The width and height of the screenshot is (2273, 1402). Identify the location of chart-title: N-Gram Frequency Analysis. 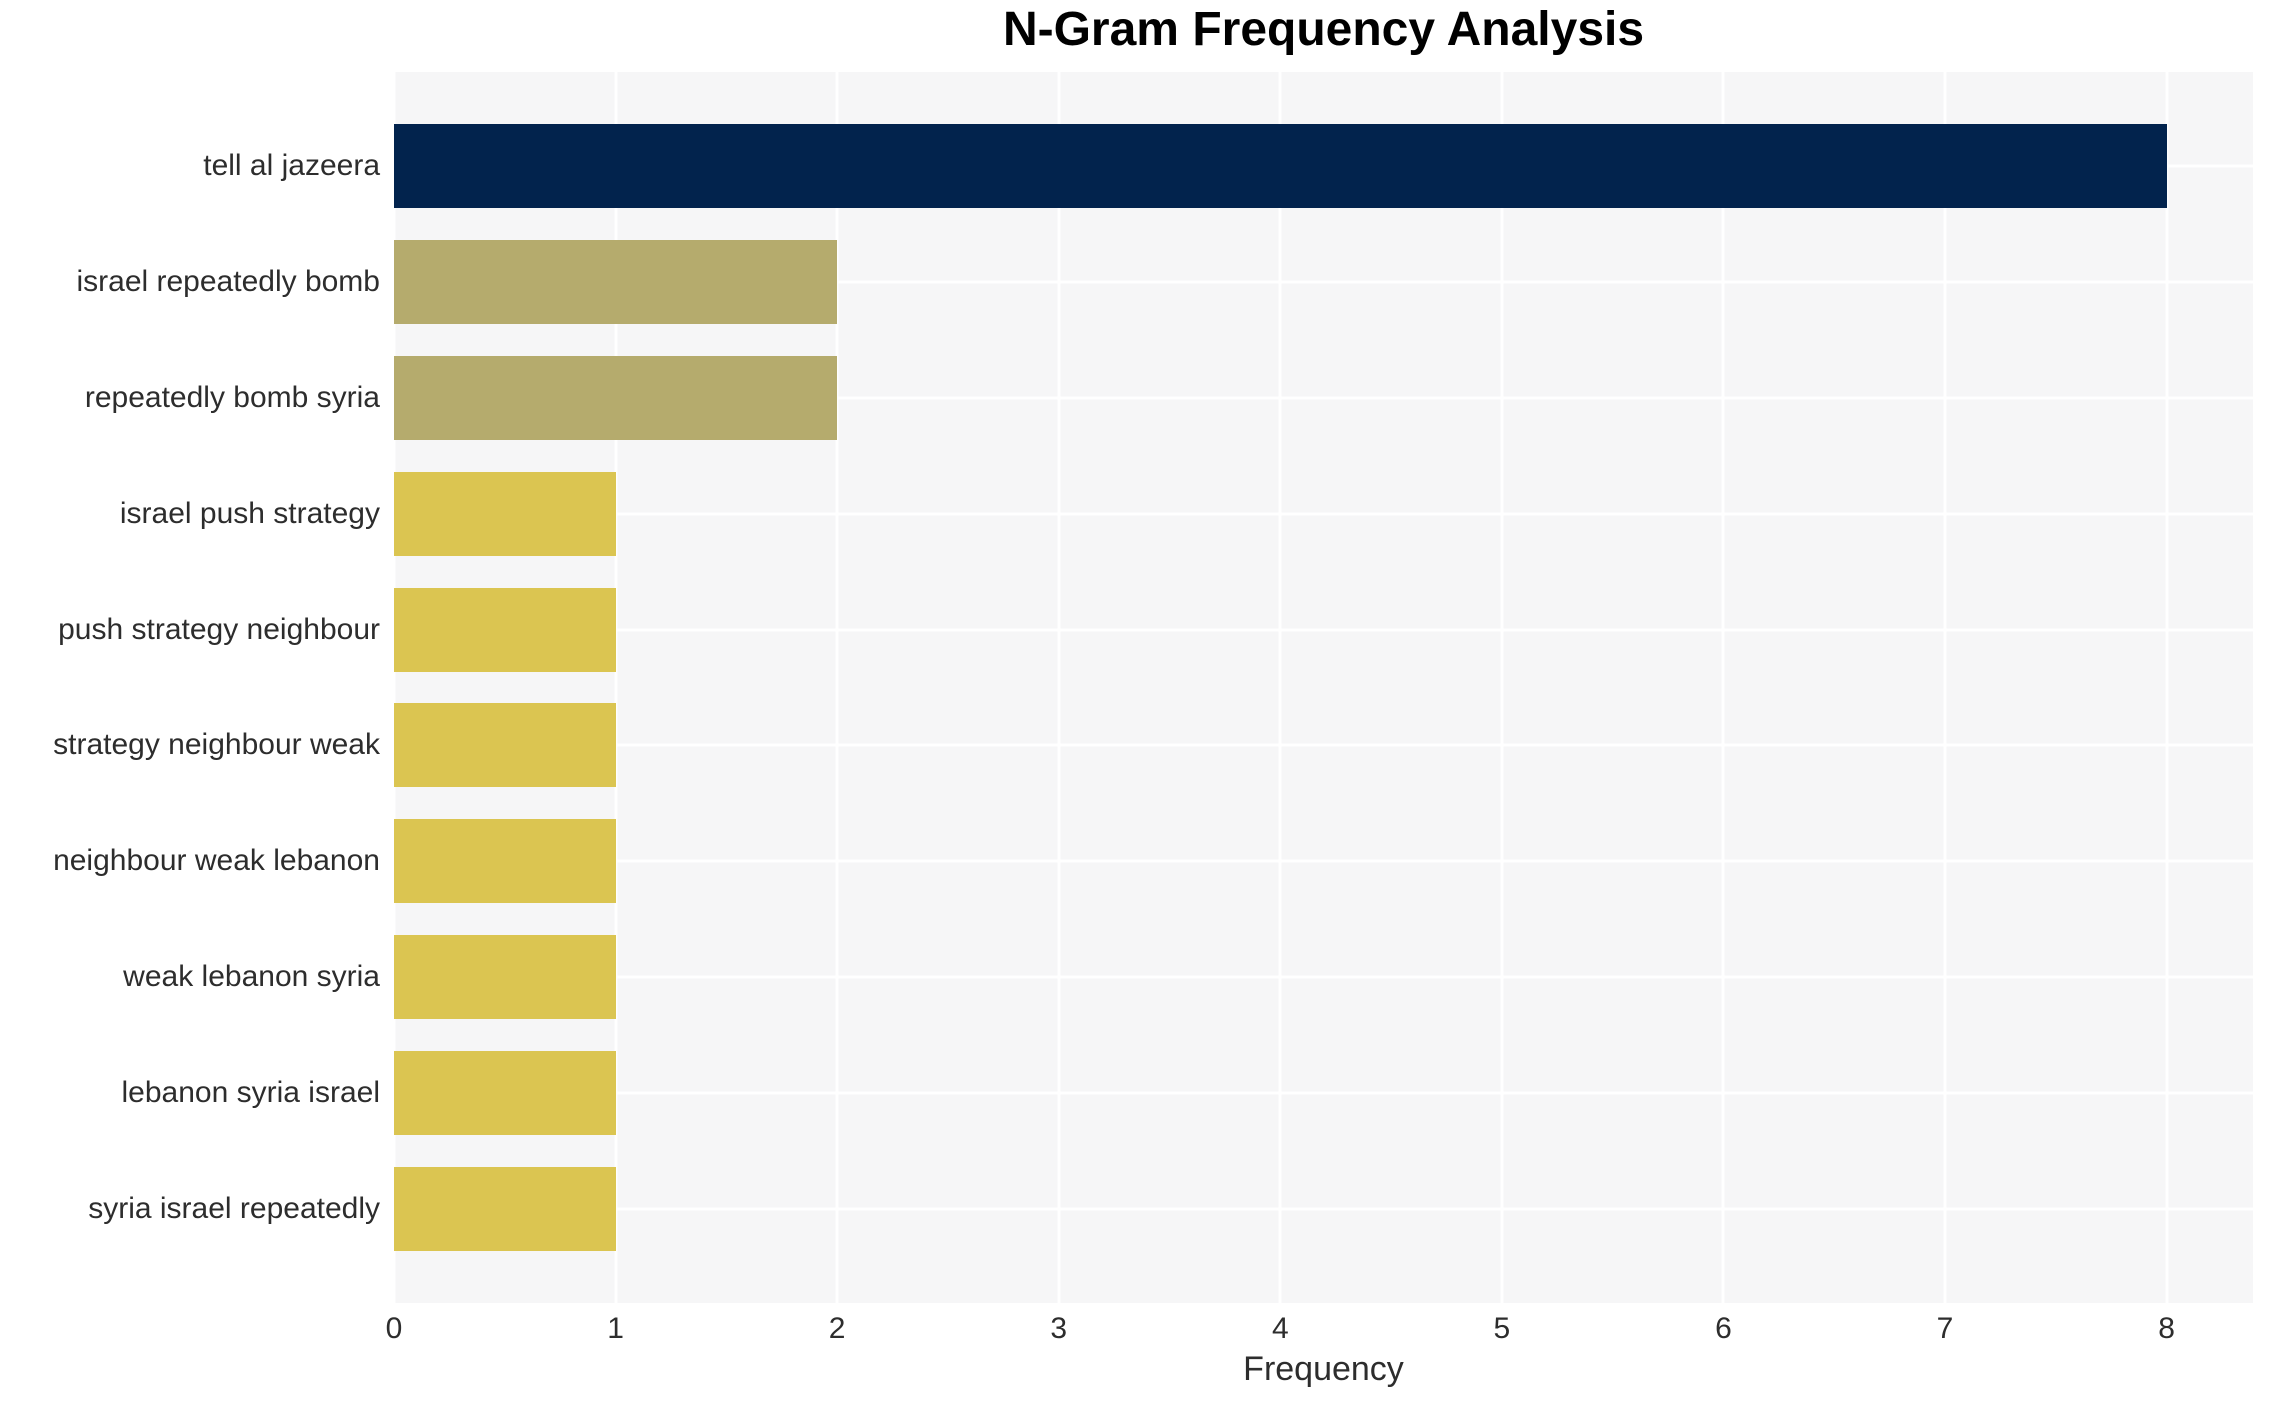
(1323, 29).